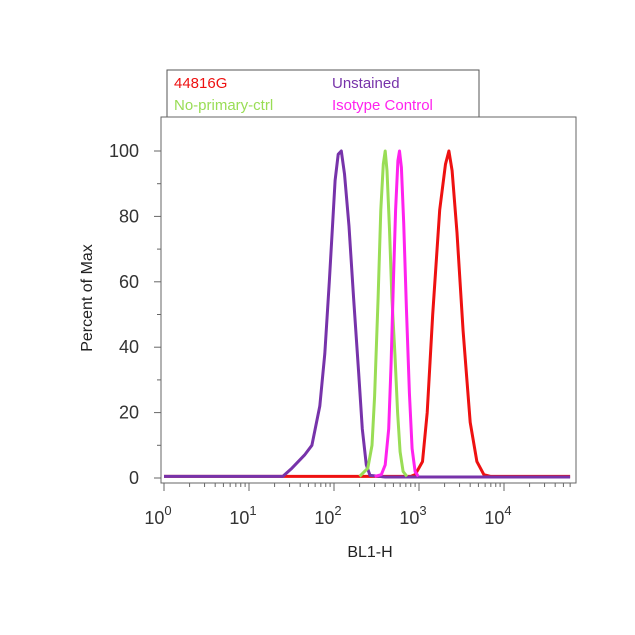  Describe the element at coordinates (327, 515) in the screenshot. I see `x-tick-label: 10²` at that location.